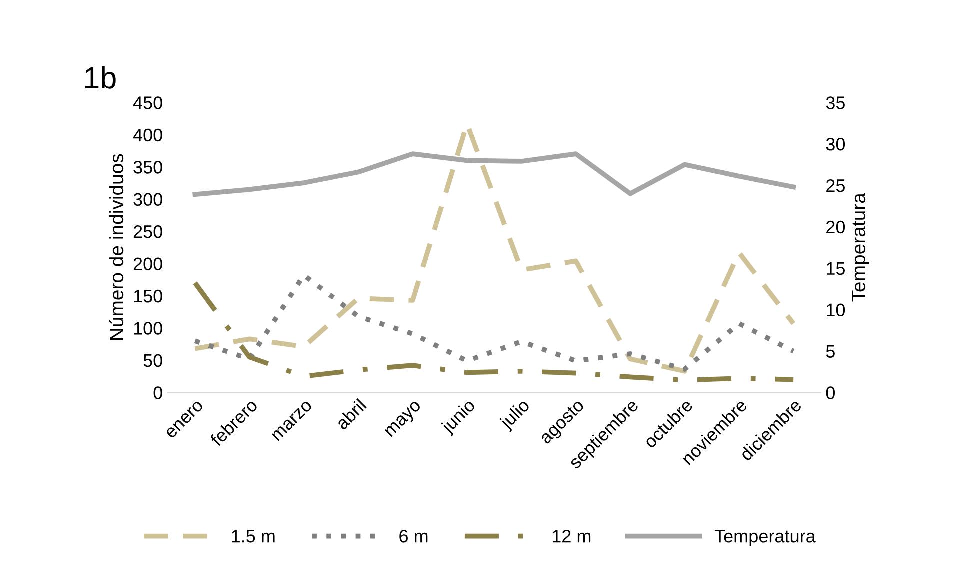 This screenshot has height=580, width=960. Describe the element at coordinates (148, 167) in the screenshot. I see `y-tick-label: 350` at that location.